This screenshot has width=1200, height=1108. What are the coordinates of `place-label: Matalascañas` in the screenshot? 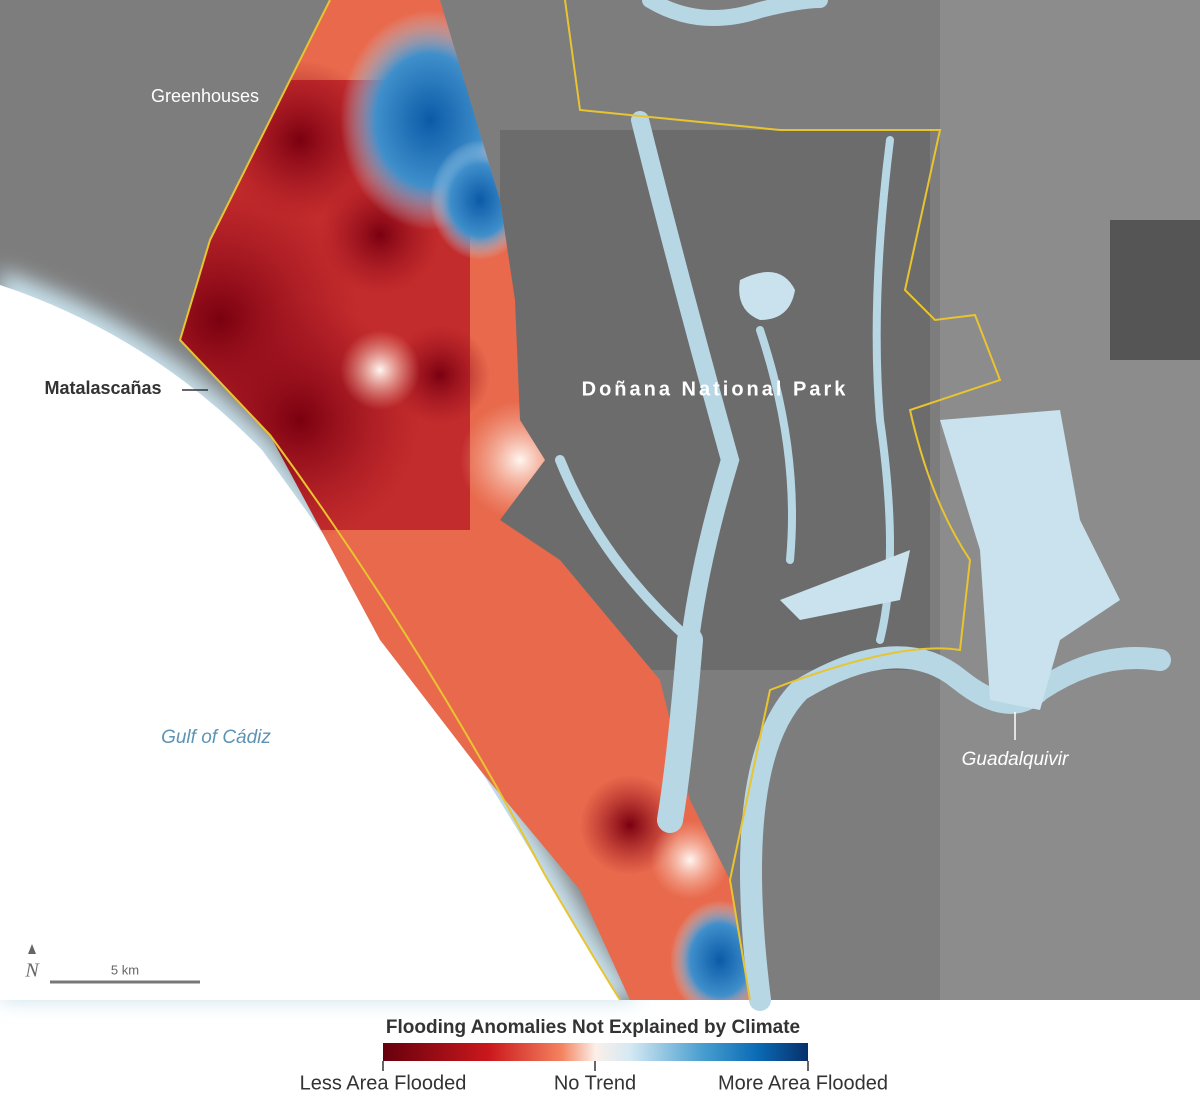 It's located at (102, 388).